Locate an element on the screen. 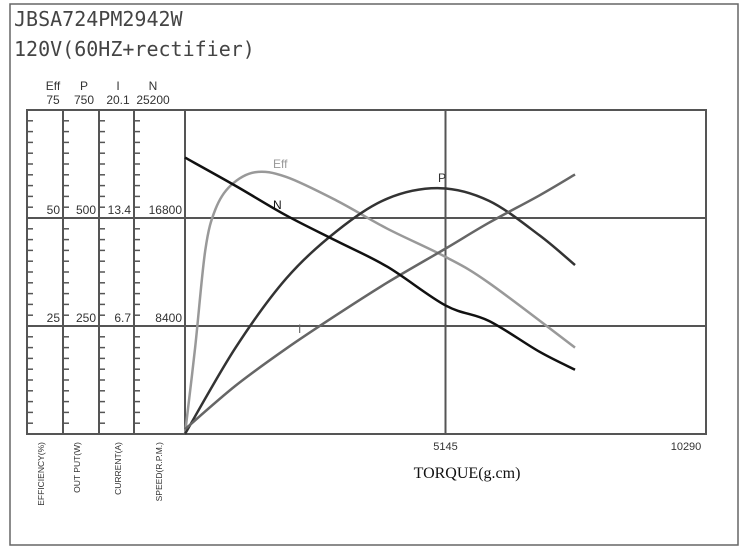 The width and height of the screenshot is (742, 550). chart-subtitle: 120V(60HZ+rectifier) is located at coordinates (134, 49).